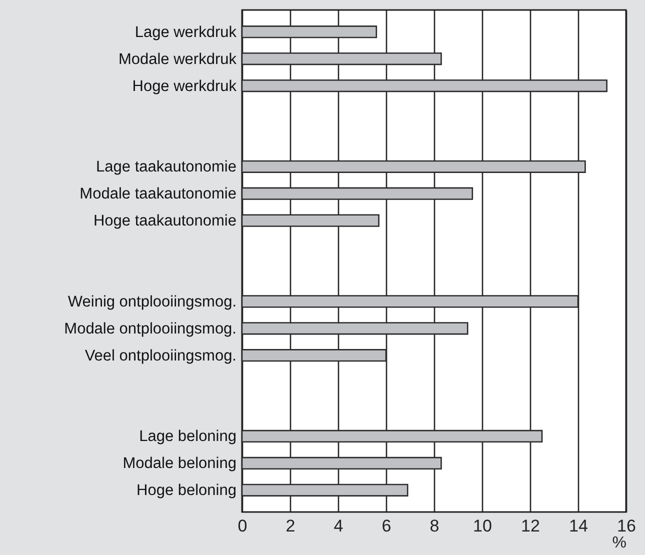  What do you see at coordinates (482, 526) in the screenshot?
I see `x-tick-label: 10` at bounding box center [482, 526].